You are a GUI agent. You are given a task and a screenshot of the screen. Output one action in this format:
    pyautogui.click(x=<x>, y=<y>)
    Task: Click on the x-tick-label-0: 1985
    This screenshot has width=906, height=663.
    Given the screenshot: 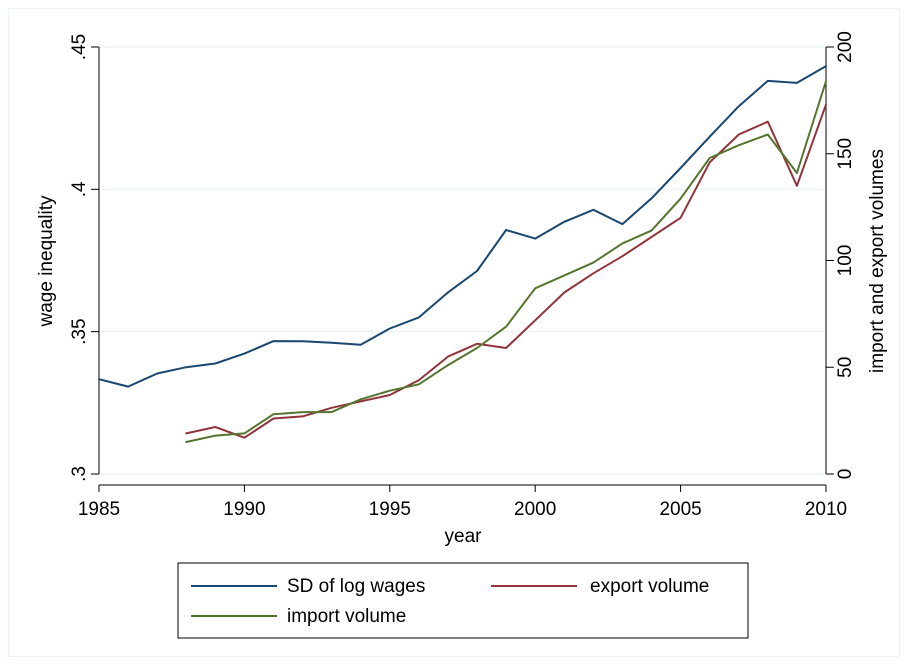 What is the action you would take?
    pyautogui.click(x=99, y=509)
    